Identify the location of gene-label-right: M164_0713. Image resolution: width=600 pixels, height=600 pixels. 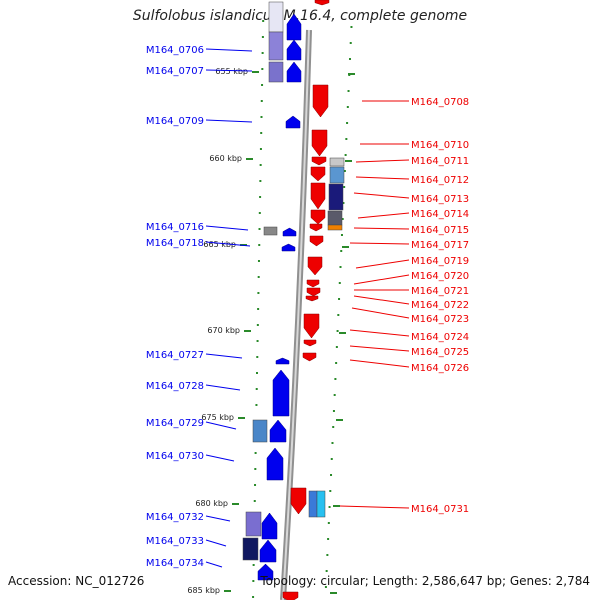
(440, 199).